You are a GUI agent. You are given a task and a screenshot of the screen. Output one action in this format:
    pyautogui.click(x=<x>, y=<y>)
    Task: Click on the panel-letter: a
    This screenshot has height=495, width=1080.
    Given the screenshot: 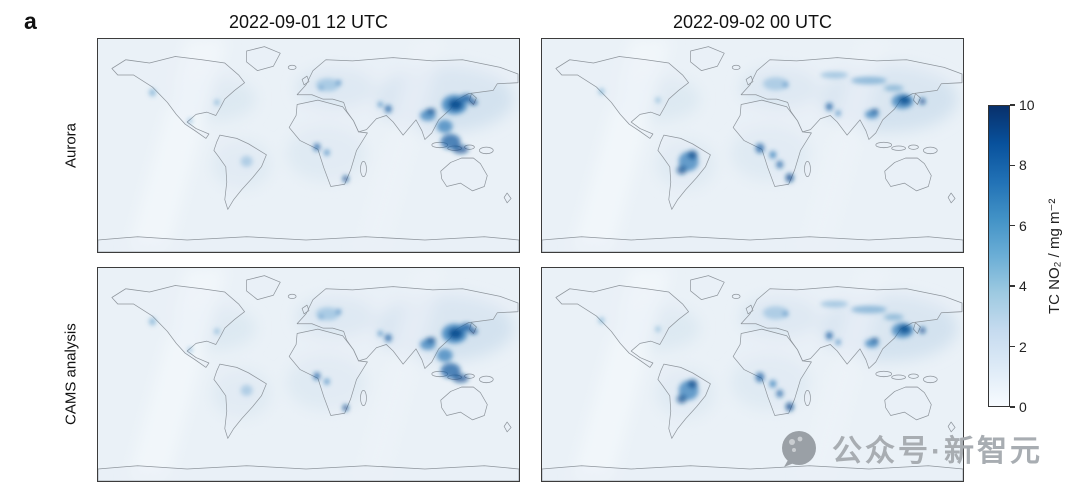 What is the action you would take?
    pyautogui.click(x=30, y=21)
    